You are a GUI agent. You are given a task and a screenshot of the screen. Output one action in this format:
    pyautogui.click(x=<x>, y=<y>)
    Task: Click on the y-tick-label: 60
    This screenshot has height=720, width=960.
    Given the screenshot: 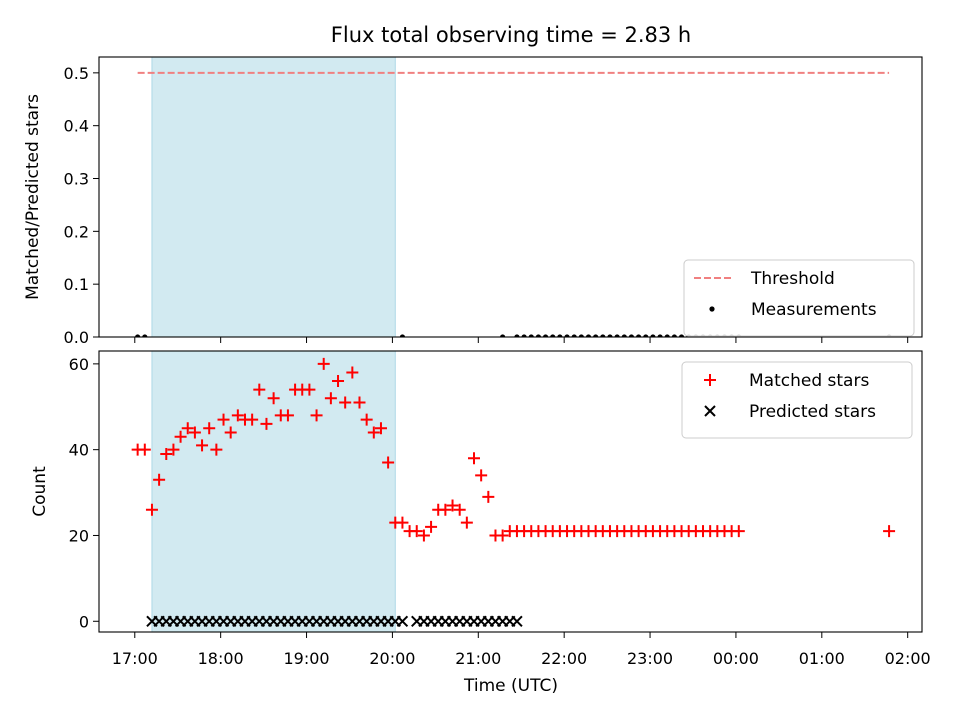 What is the action you would take?
    pyautogui.click(x=79, y=364)
    